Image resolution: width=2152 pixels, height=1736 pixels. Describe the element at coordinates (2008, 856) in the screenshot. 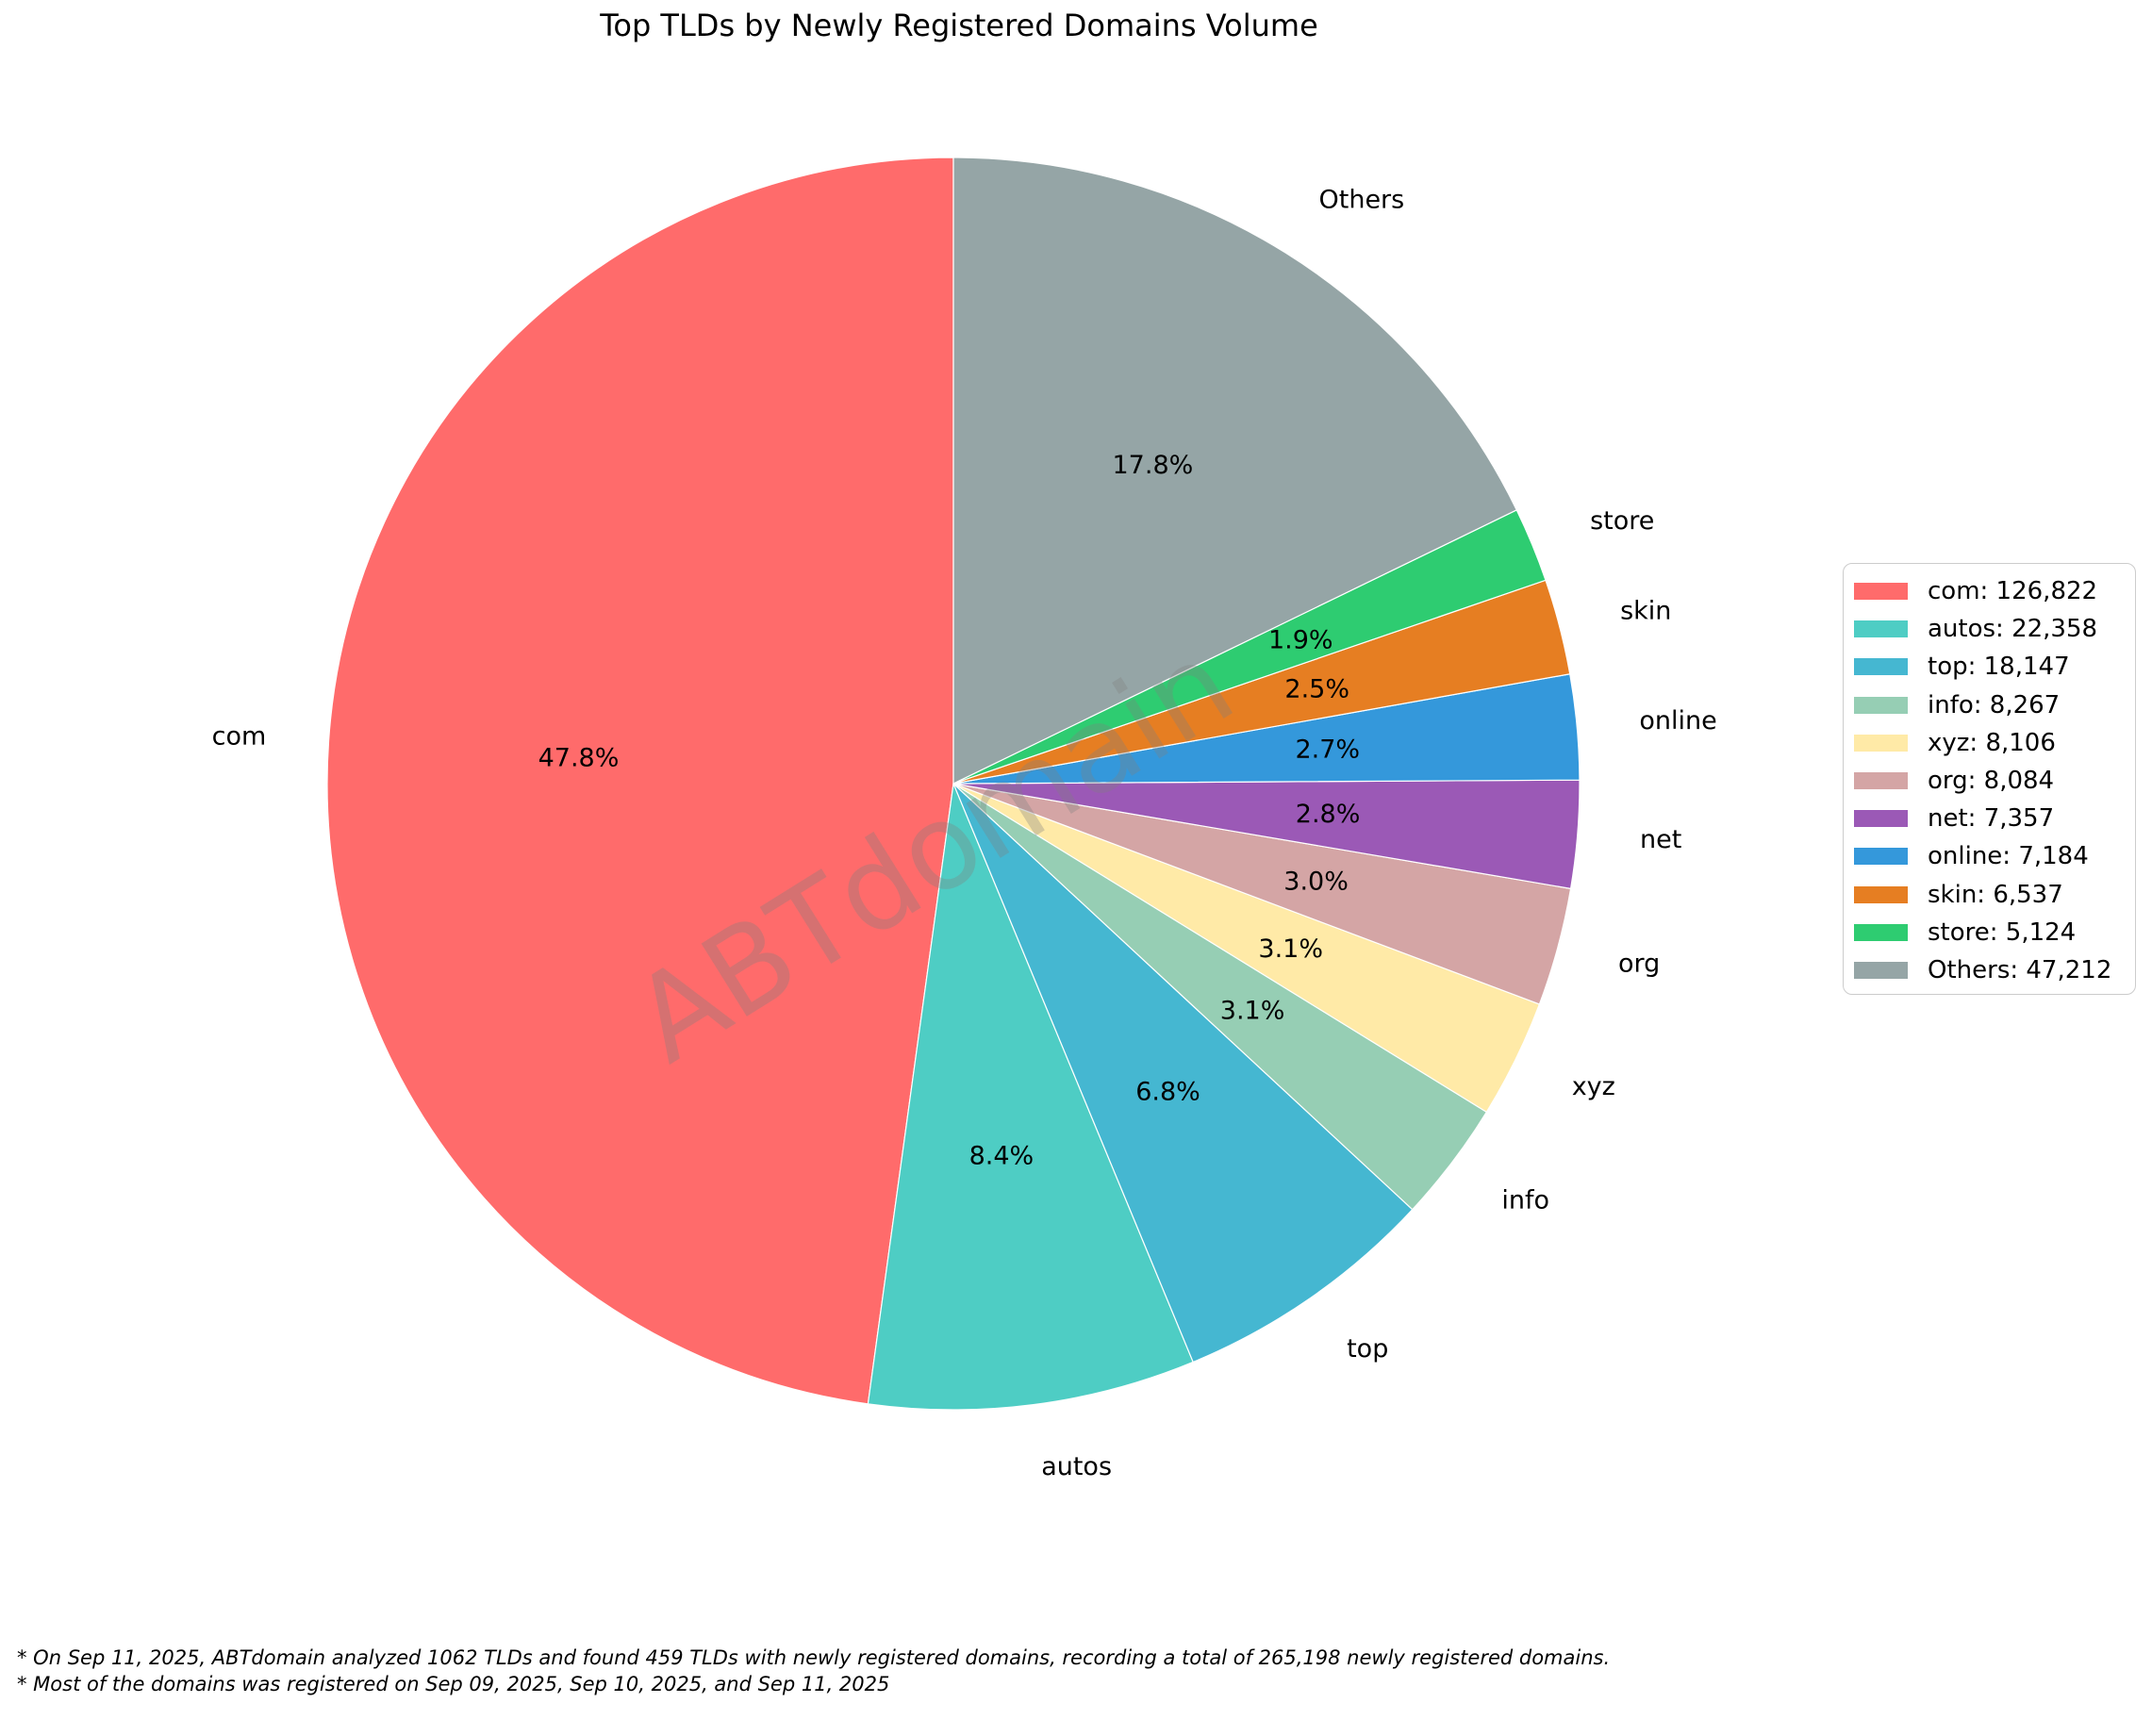

I see `legend-label-online: online: 7,184` at that location.